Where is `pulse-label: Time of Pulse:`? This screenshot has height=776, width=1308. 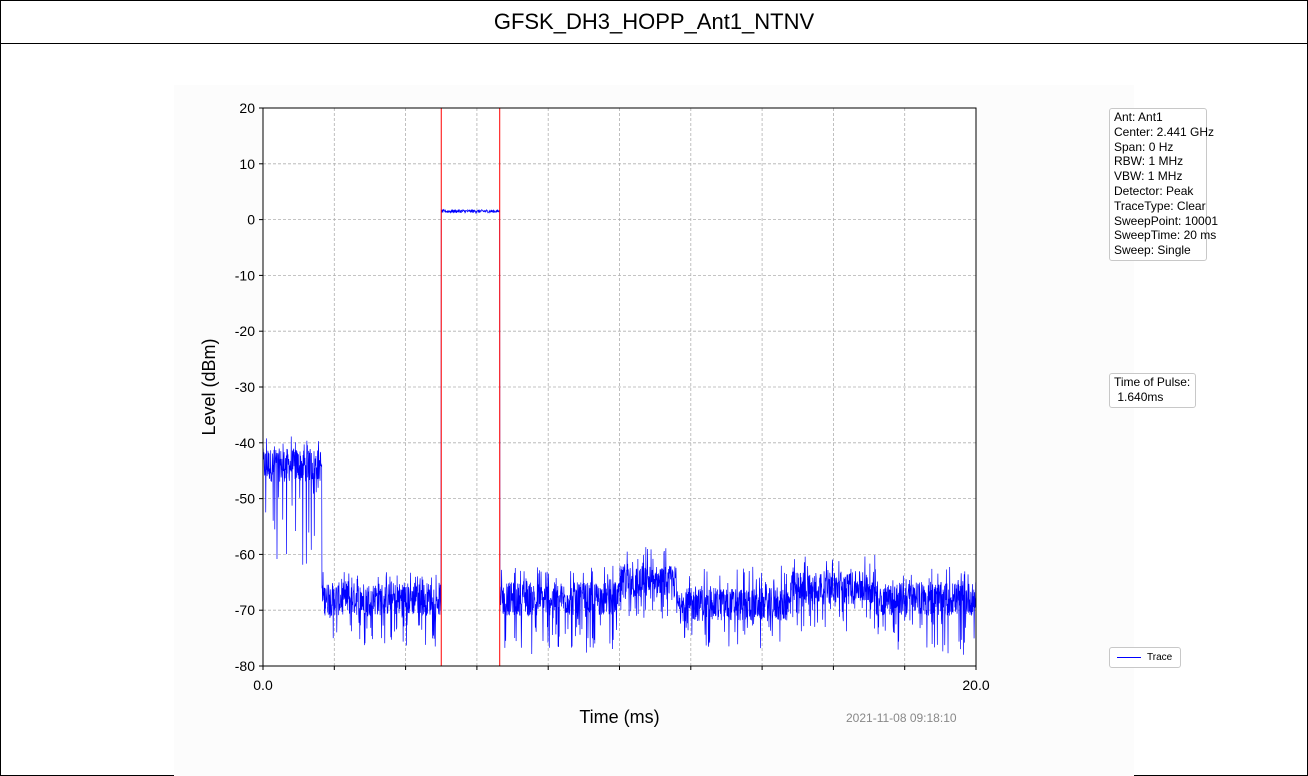
pulse-label: Time of Pulse: is located at coordinates (1152, 382).